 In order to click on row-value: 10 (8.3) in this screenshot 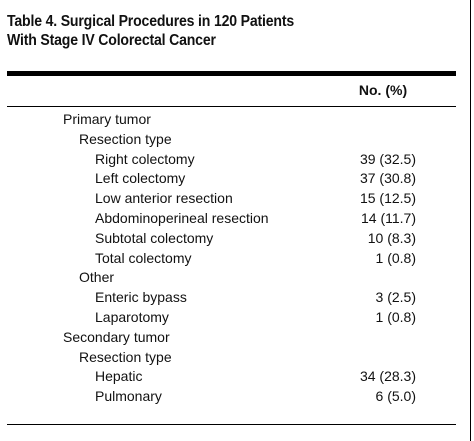, I will do `click(391, 237)`.